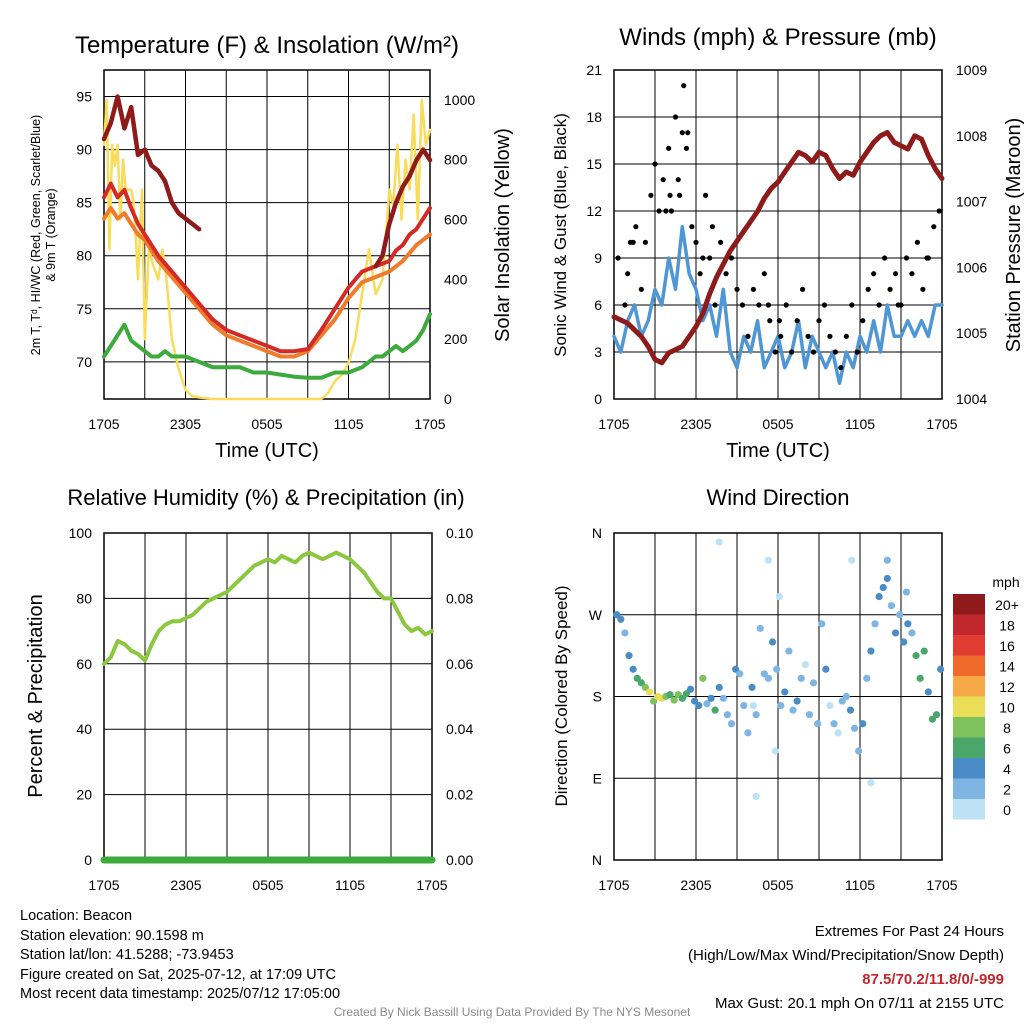  Describe the element at coordinates (459, 860) in the screenshot. I see `humidity-right-tick-label: 0.00` at that location.